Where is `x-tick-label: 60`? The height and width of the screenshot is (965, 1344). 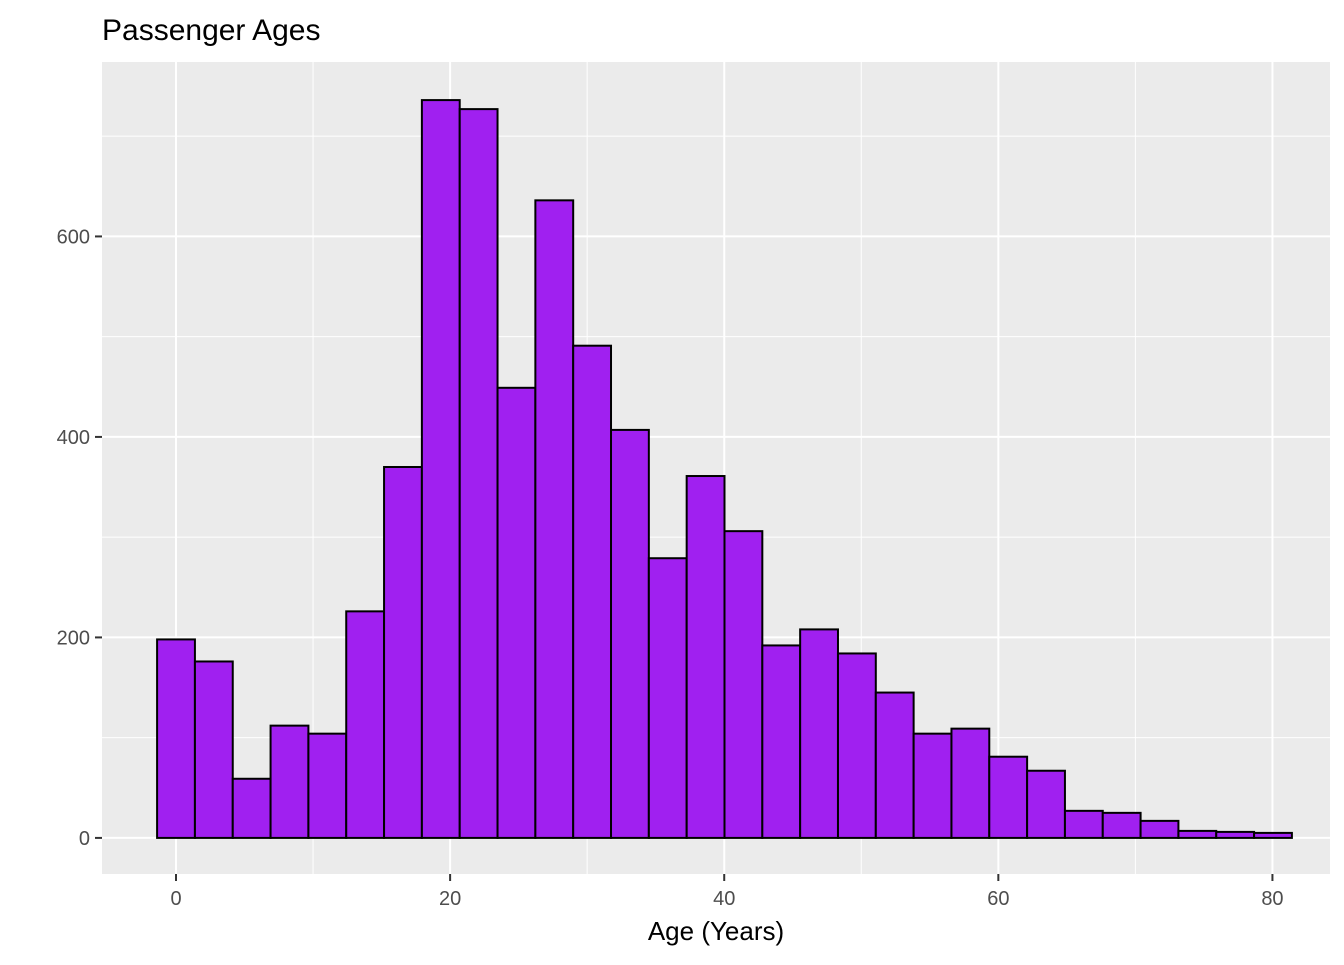 x-tick-label: 60 is located at coordinates (998, 899).